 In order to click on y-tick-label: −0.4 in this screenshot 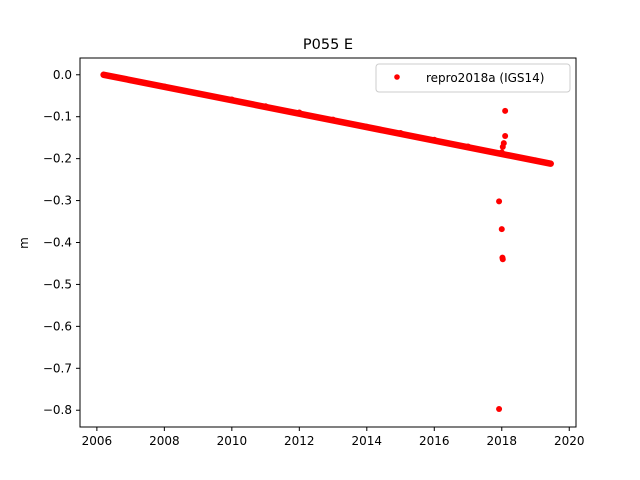, I will do `click(57, 243)`.